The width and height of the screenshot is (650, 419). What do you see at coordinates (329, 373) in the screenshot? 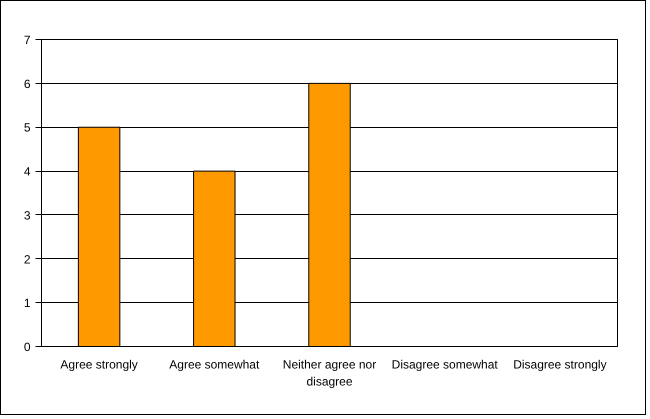
I see `x-tick-label: Neither agree nor disagree` at bounding box center [329, 373].